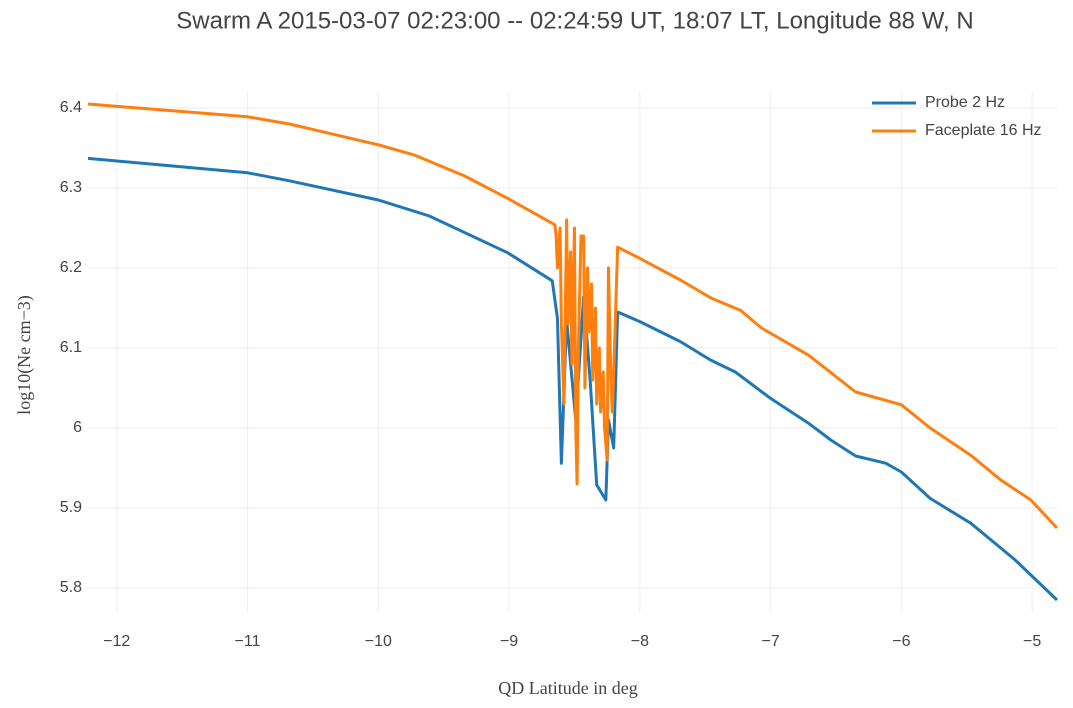 This screenshot has height=708, width=1073. What do you see at coordinates (71, 587) in the screenshot?
I see `y-tick-label: 5.8` at bounding box center [71, 587].